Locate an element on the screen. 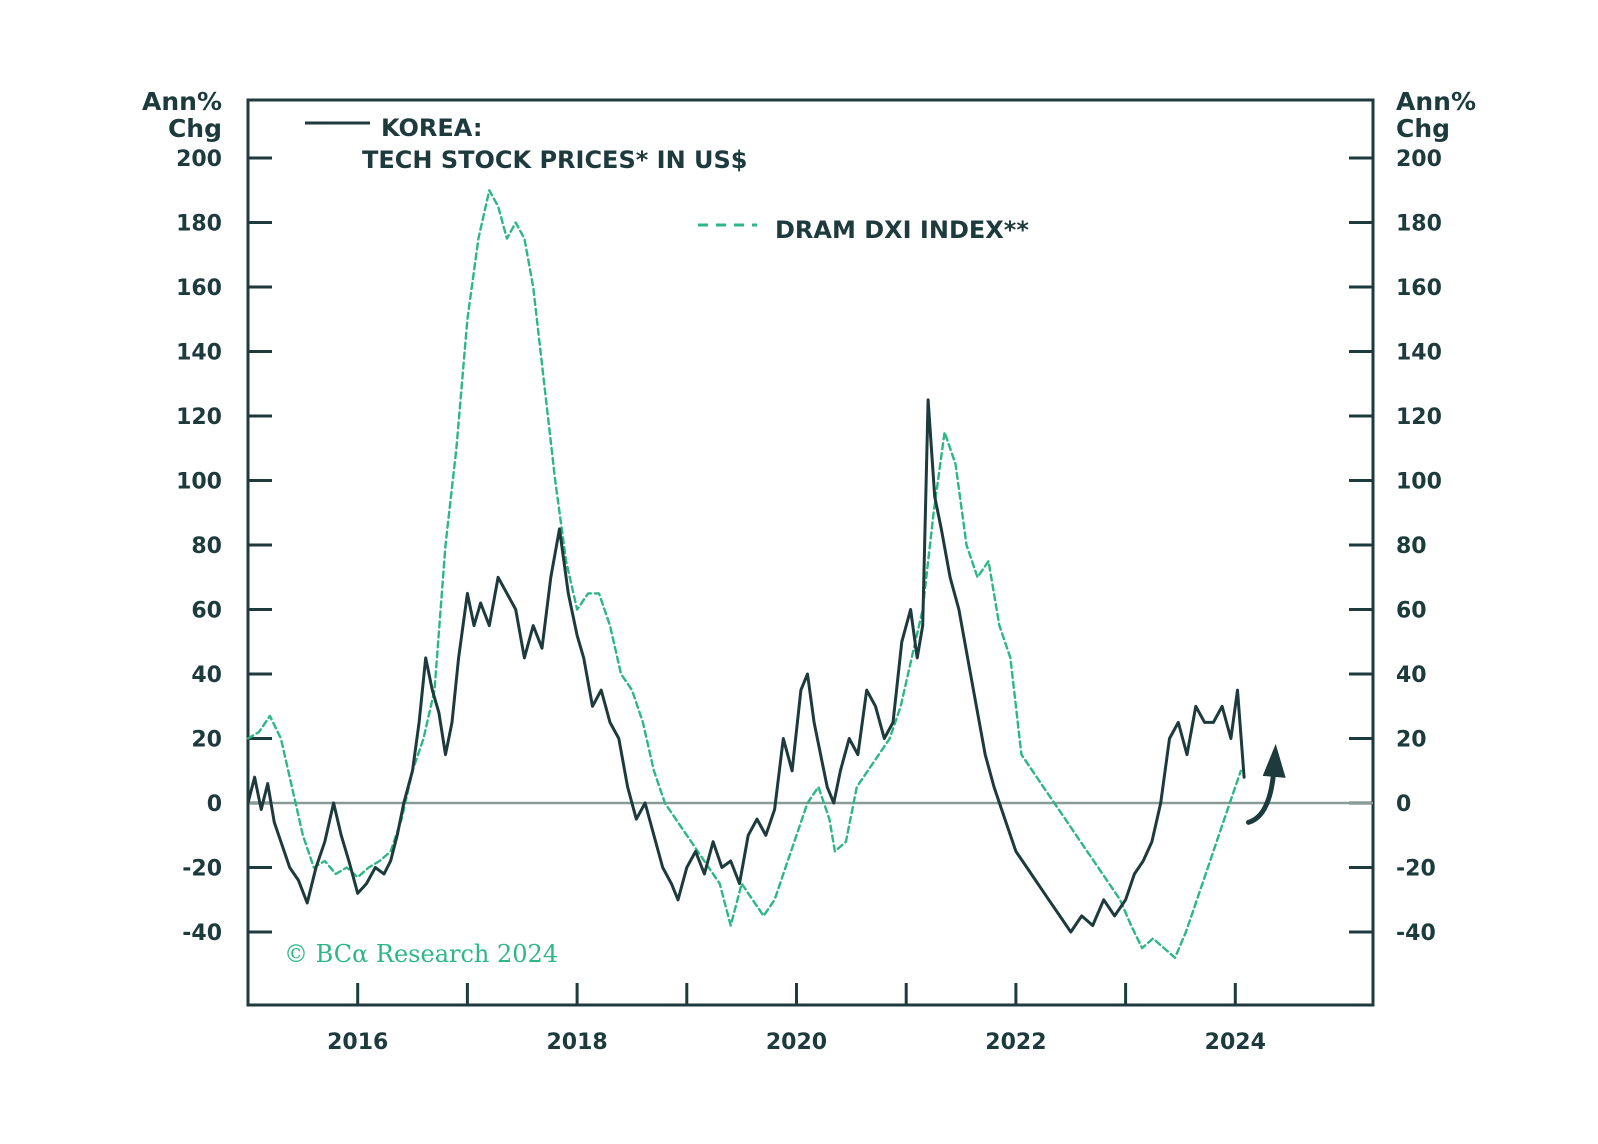 The image size is (1598, 1144). x-tick-label: 2020 is located at coordinates (796, 1042).